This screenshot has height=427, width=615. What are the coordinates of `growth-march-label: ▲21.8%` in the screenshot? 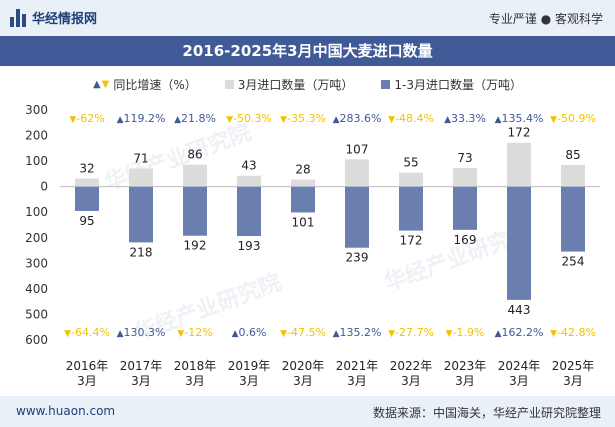 It's located at (195, 118).